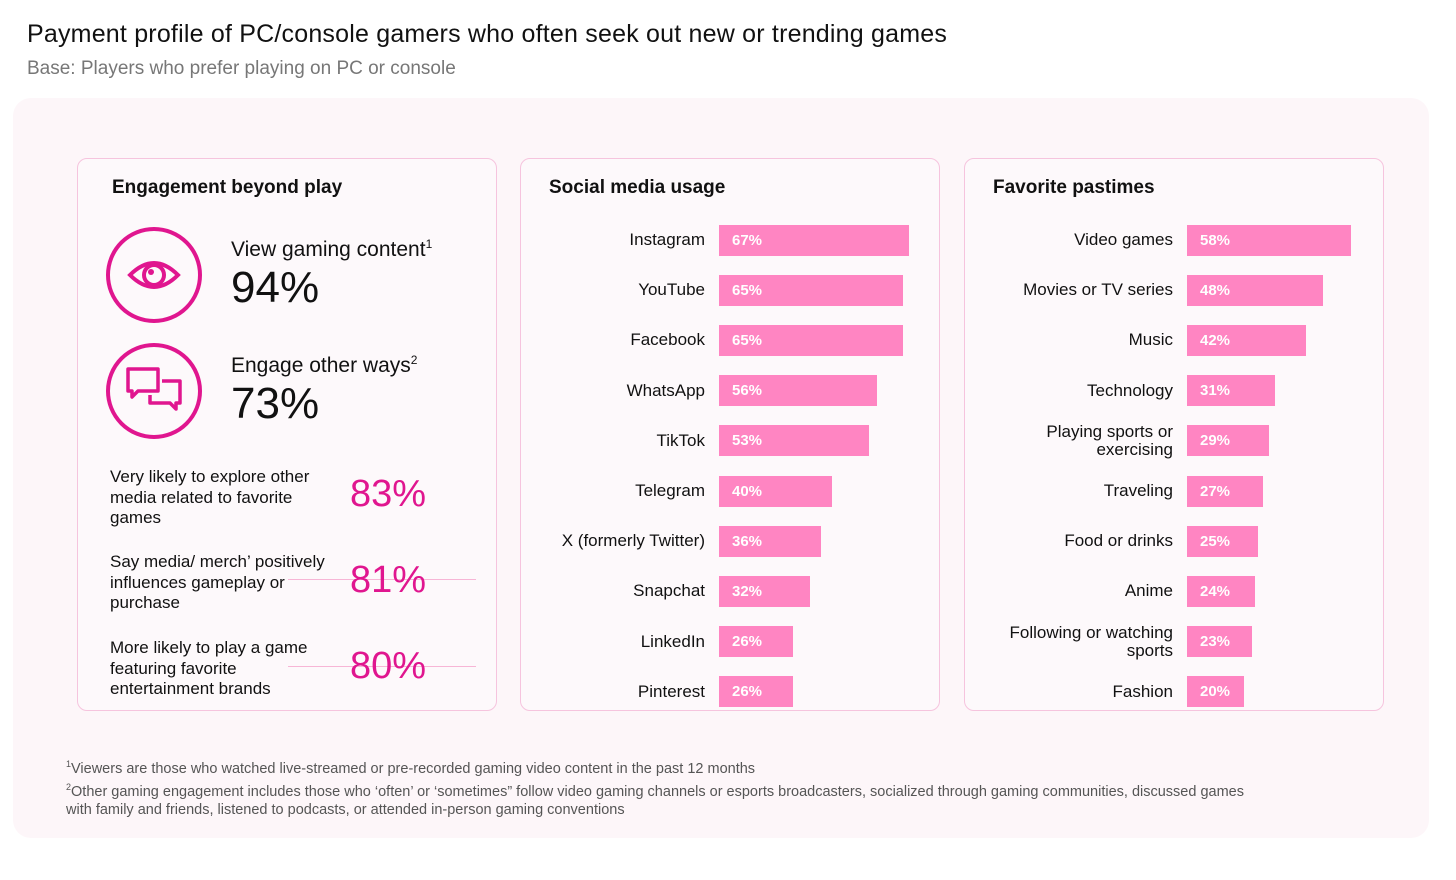  Describe the element at coordinates (798, 391) in the screenshot. I see `bar: 56%` at that location.